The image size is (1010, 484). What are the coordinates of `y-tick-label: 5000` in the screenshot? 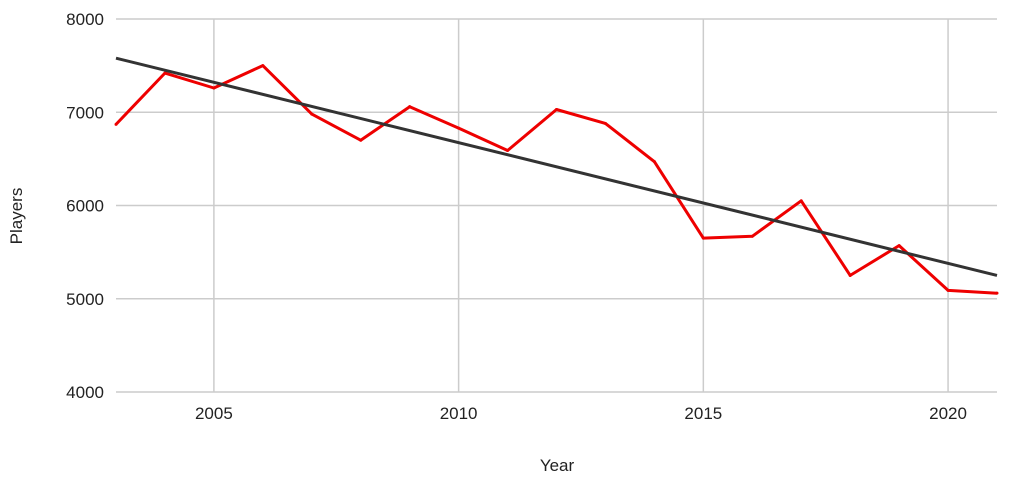 It's located at (85, 299).